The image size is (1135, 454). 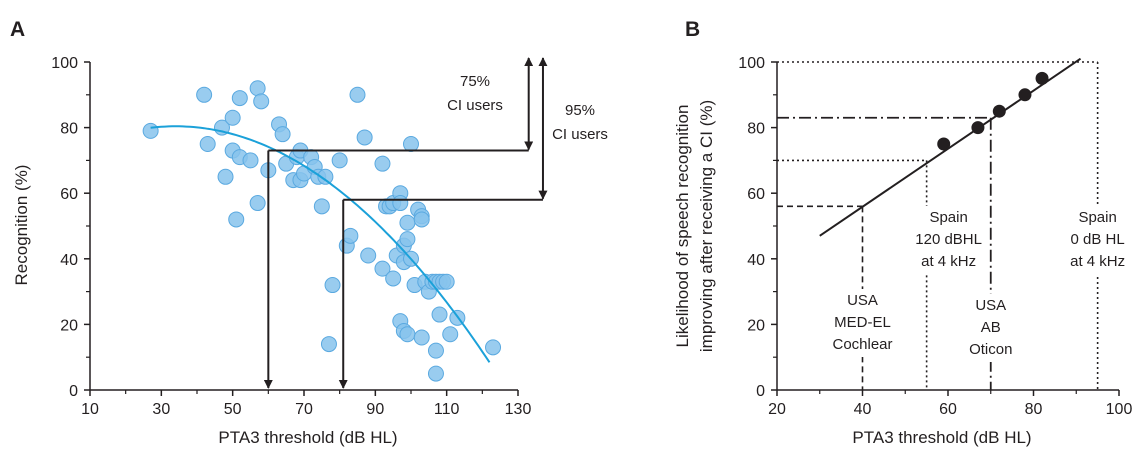 I want to click on ref-label-bg-usa-medel-cochlear, so click(x=862, y=323).